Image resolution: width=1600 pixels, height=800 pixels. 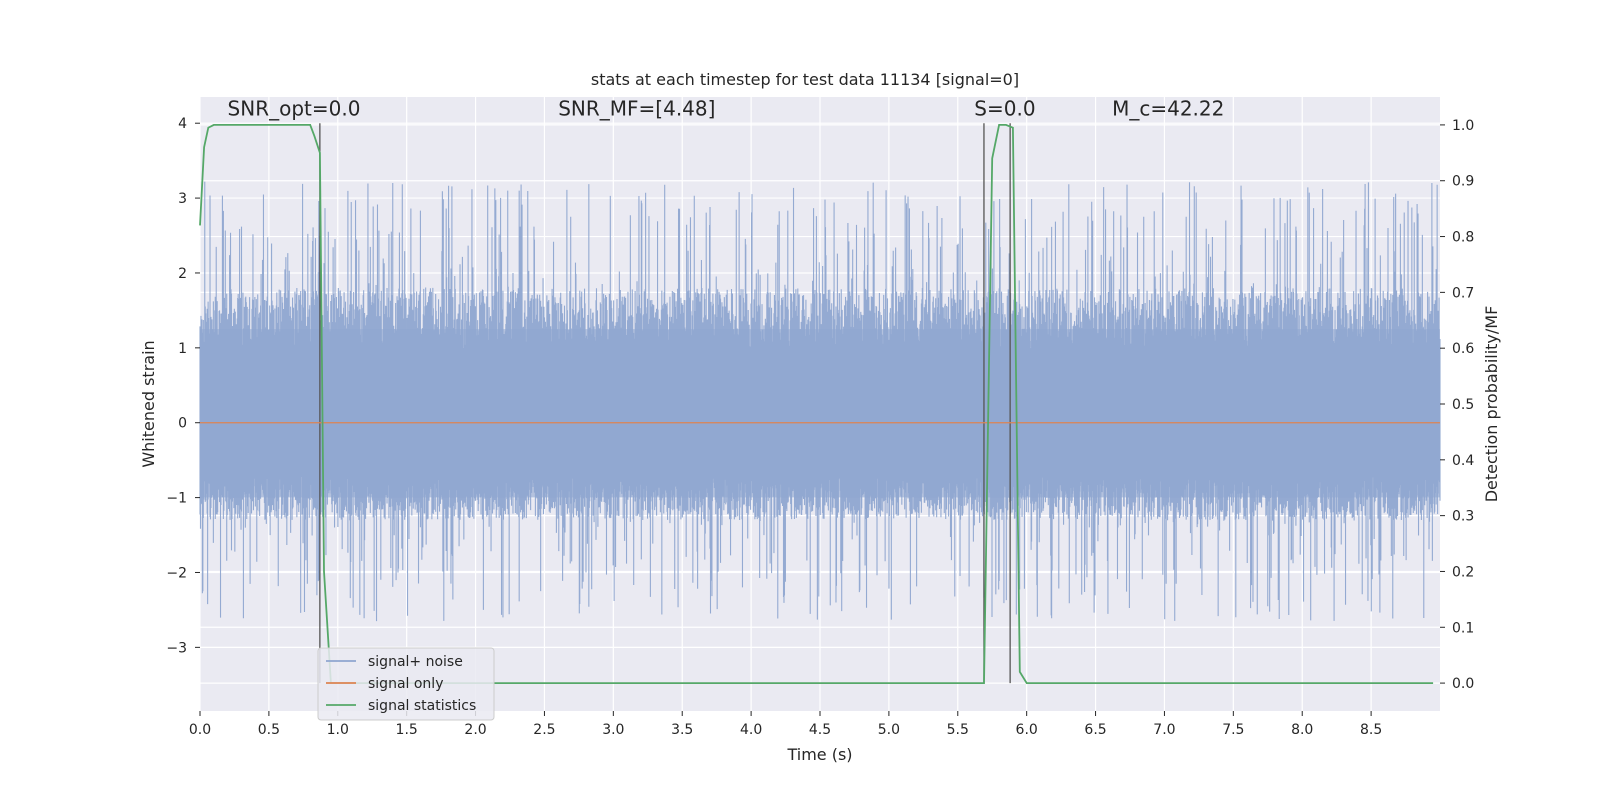 What do you see at coordinates (1302, 730) in the screenshot?
I see `x-tick-label: 8.0` at bounding box center [1302, 730].